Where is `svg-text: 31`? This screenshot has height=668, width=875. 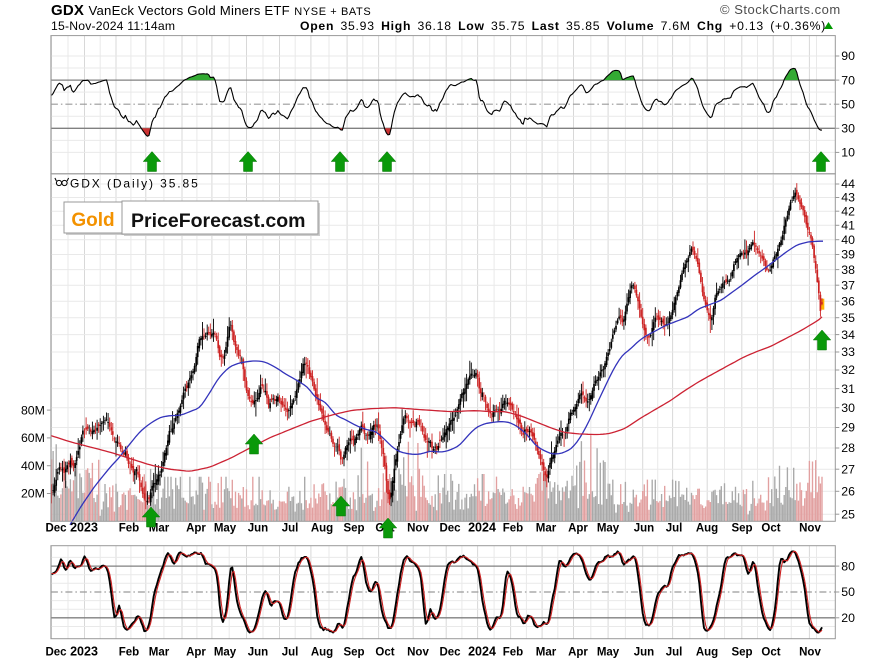 svg-text: 31 is located at coordinates (848, 389).